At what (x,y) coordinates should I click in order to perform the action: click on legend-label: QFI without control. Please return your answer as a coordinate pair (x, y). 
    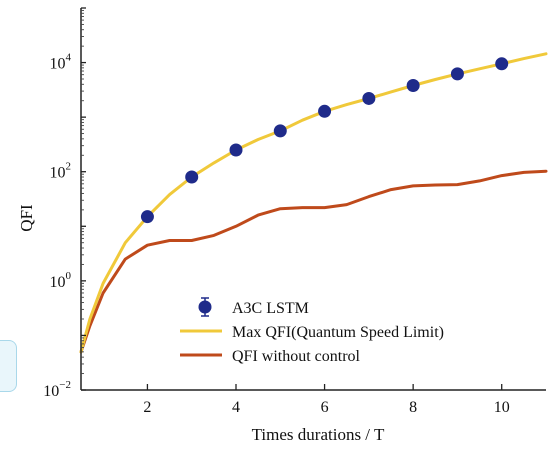
    Looking at the image, I should click on (296, 356).